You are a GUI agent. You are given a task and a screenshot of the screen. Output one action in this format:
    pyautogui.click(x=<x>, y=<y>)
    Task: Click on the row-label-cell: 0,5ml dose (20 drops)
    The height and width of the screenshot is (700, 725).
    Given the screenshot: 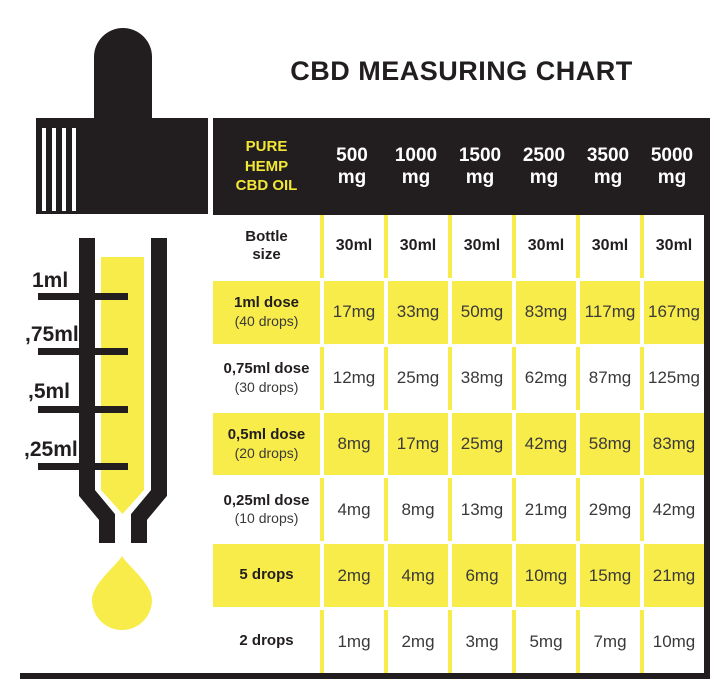 What is the action you would take?
    pyautogui.click(x=266, y=444)
    